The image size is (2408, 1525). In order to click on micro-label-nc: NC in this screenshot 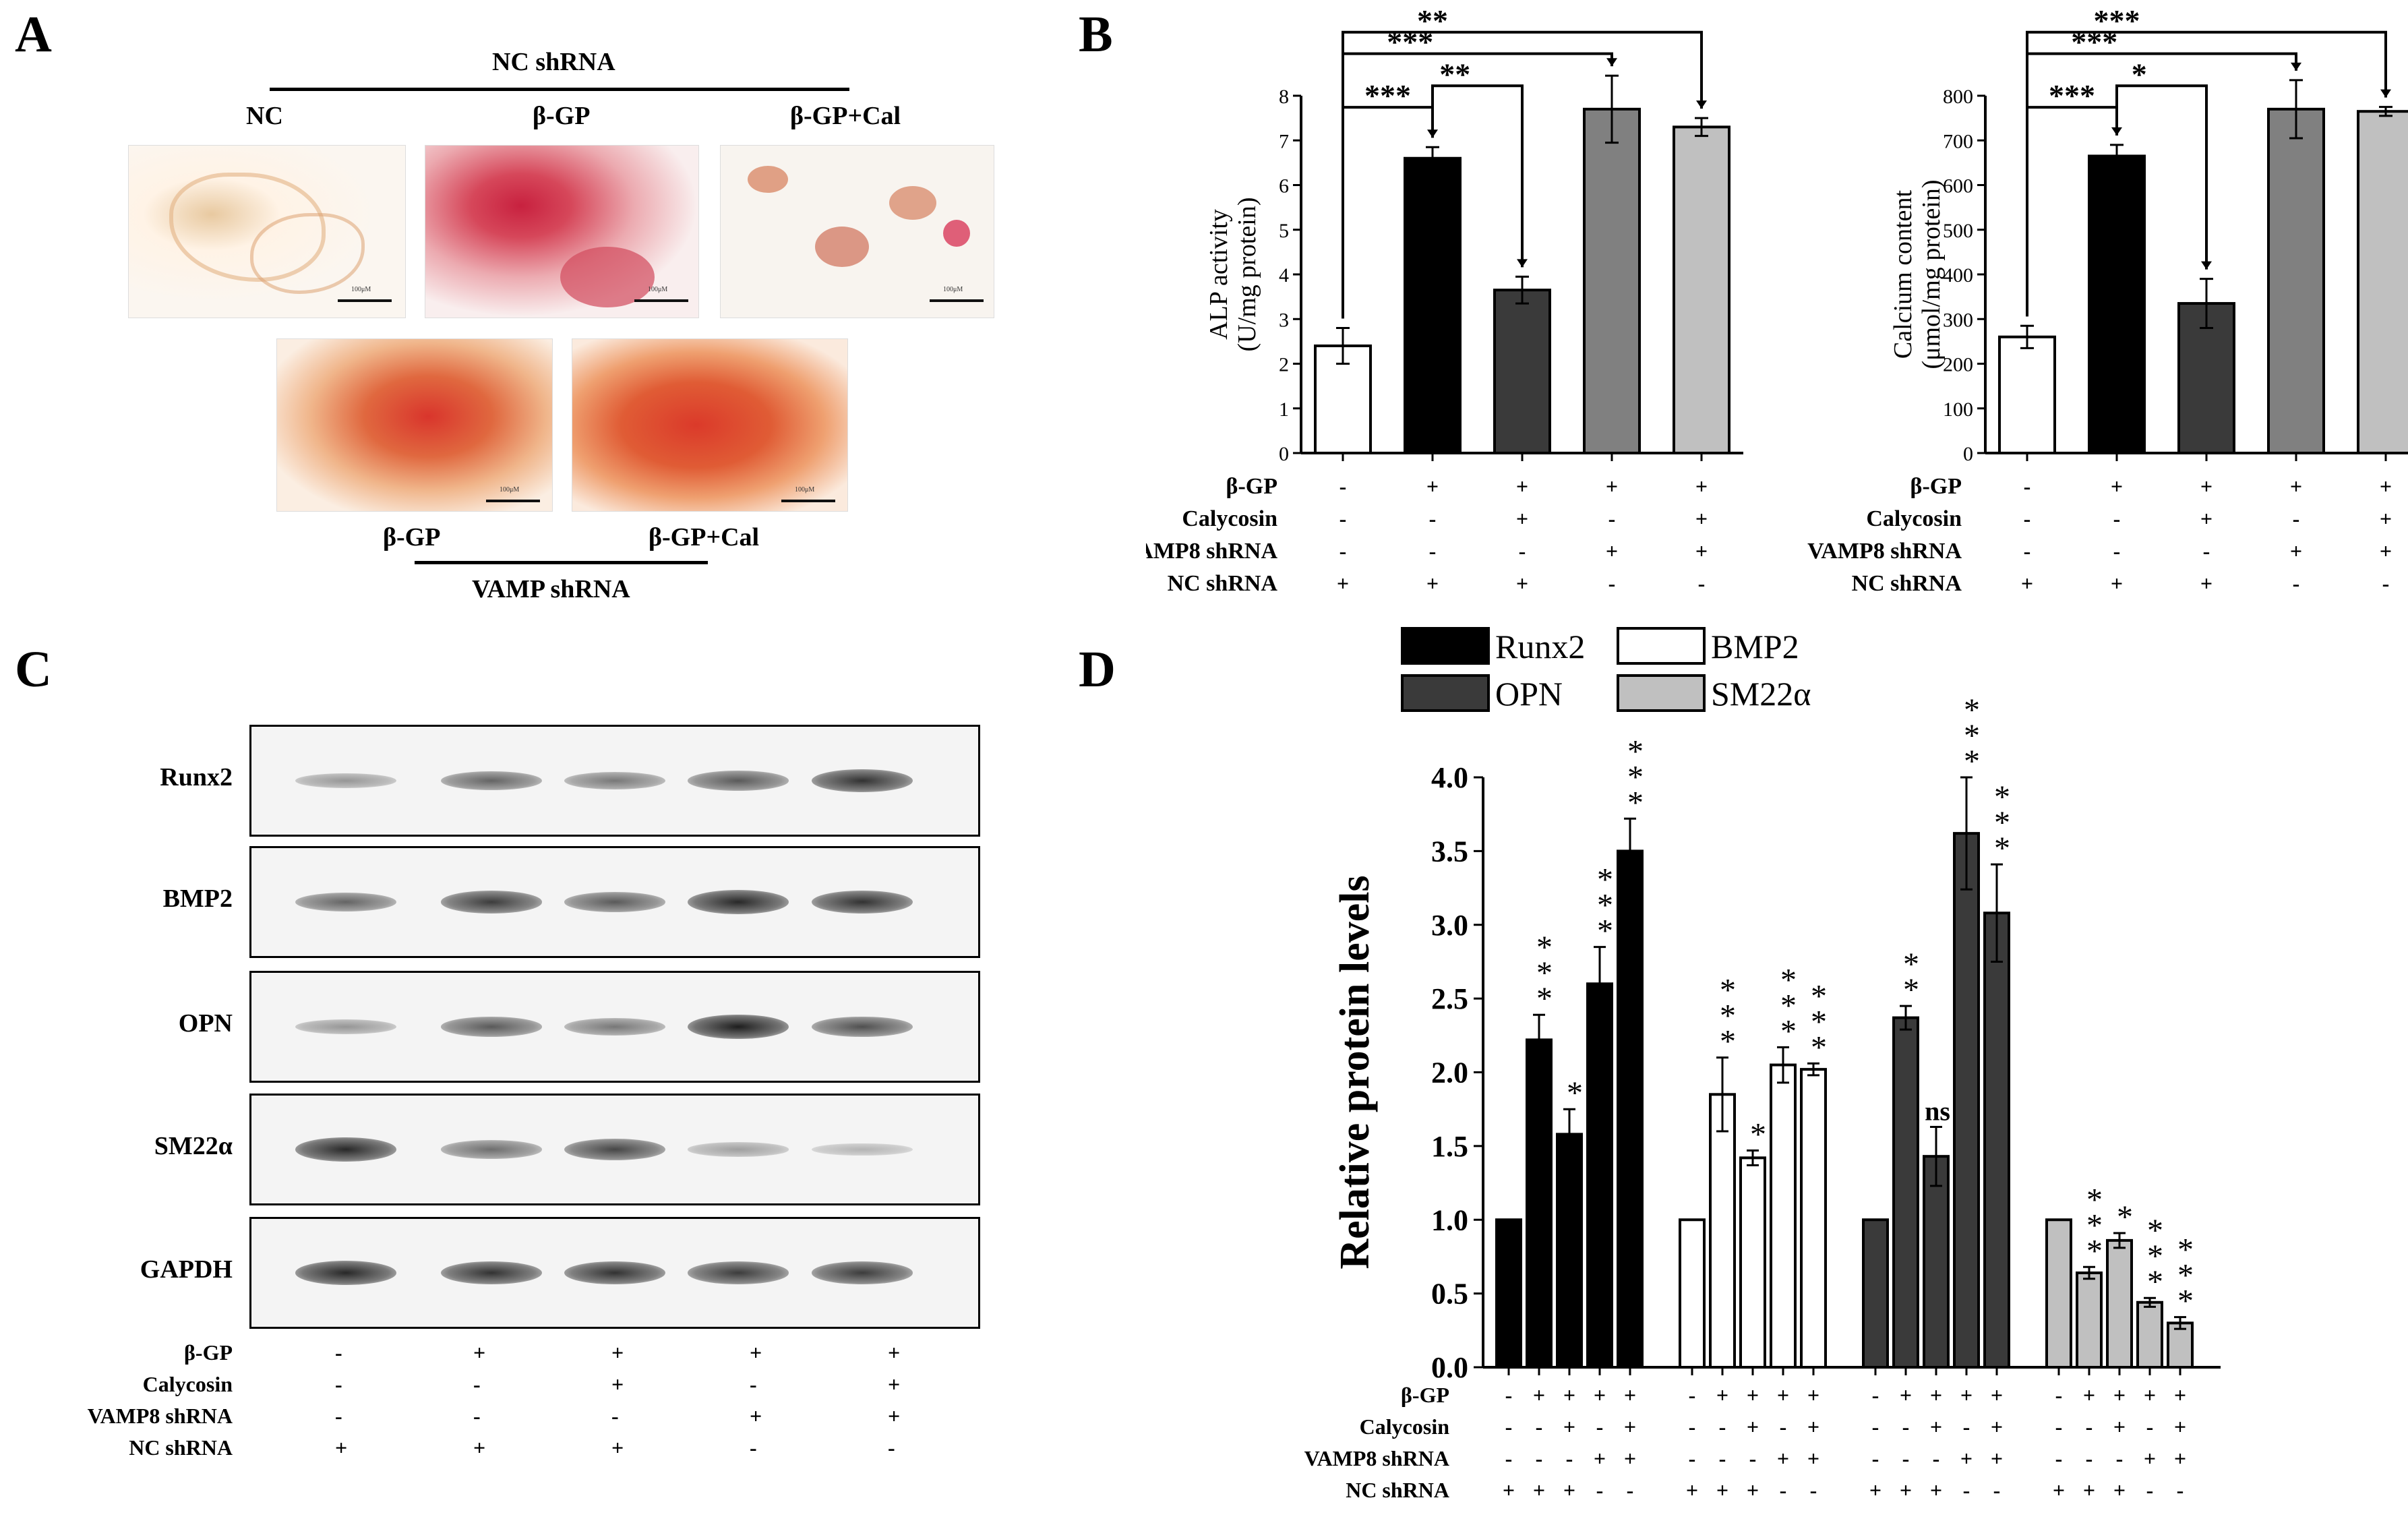, I will do `click(264, 116)`.